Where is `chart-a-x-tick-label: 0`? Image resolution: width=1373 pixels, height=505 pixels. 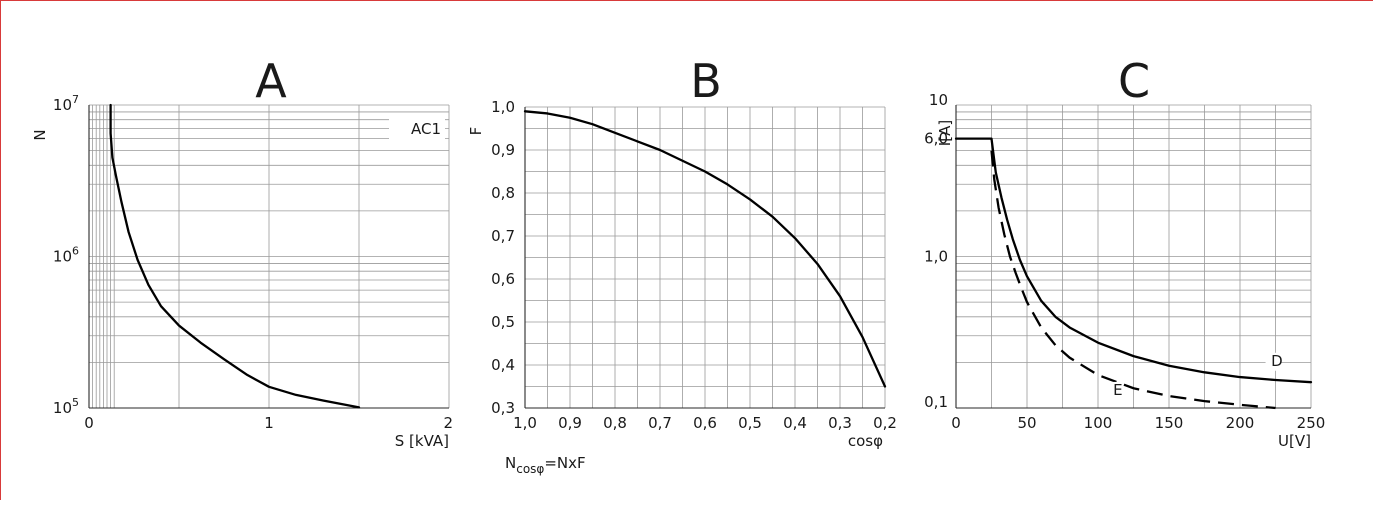 chart-a-x-tick-label: 0 is located at coordinates (89, 423).